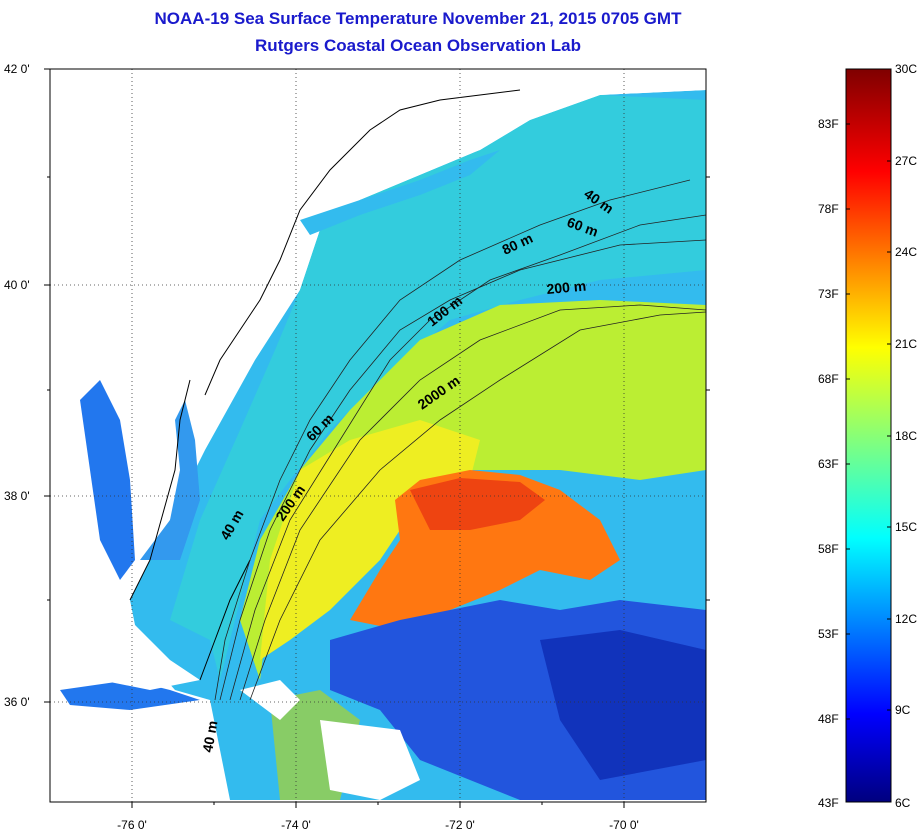 Image resolution: width=920 pixels, height=832 pixels. I want to click on colorbar-fahrenheit-label: 63F, so click(828, 464).